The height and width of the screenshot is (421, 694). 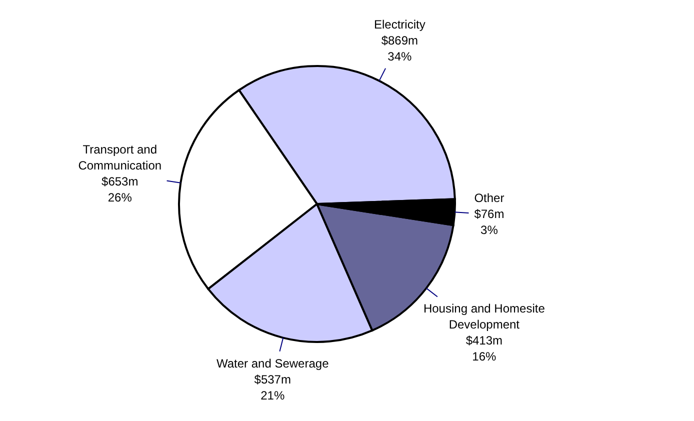 What do you see at coordinates (120, 157) in the screenshot?
I see `slice-label: Transport and Communication` at bounding box center [120, 157].